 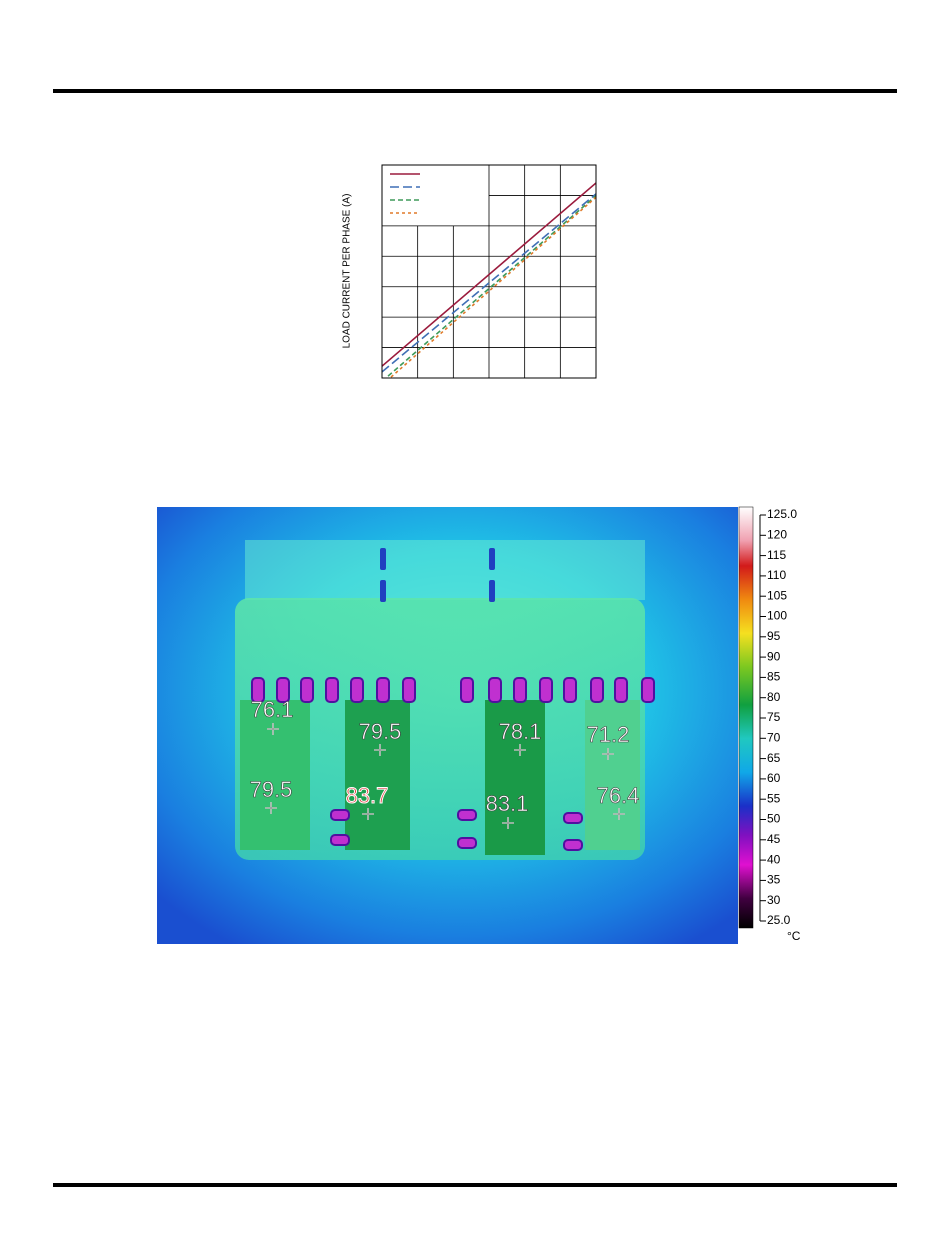 What do you see at coordinates (445, 570) in the screenshot?
I see `board-top` at bounding box center [445, 570].